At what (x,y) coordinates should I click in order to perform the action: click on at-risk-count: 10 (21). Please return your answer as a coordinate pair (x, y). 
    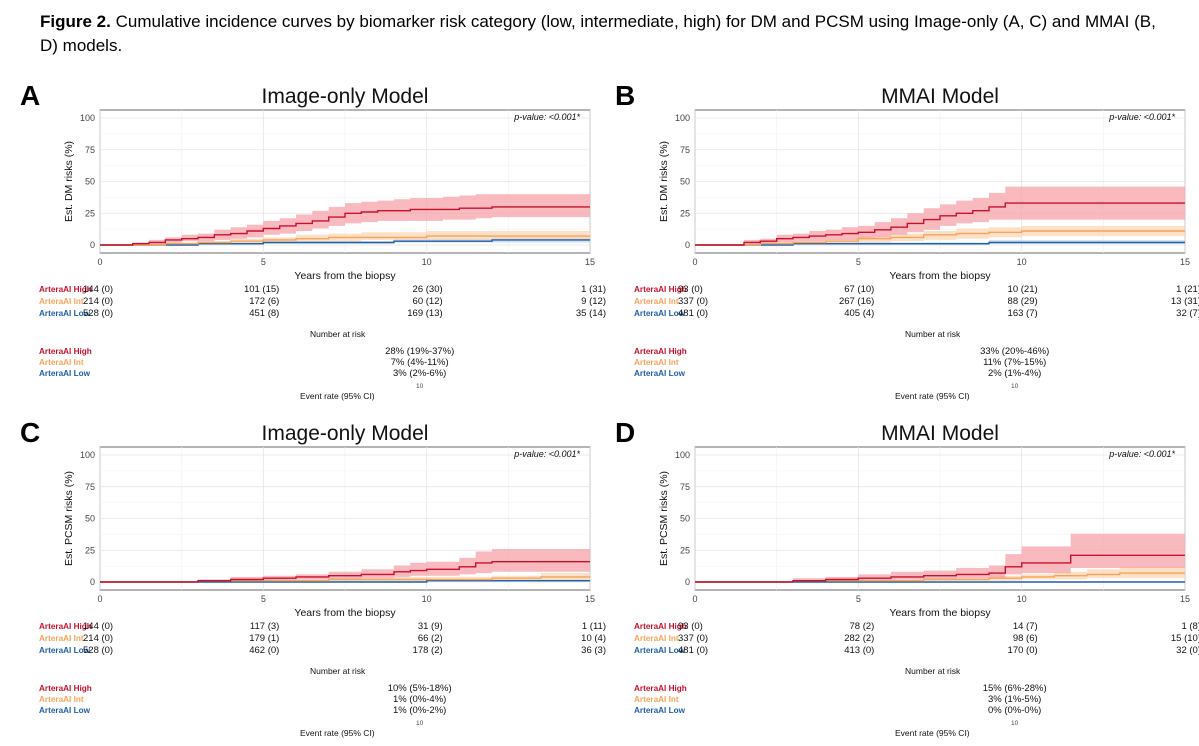
    Looking at the image, I should click on (1023, 289).